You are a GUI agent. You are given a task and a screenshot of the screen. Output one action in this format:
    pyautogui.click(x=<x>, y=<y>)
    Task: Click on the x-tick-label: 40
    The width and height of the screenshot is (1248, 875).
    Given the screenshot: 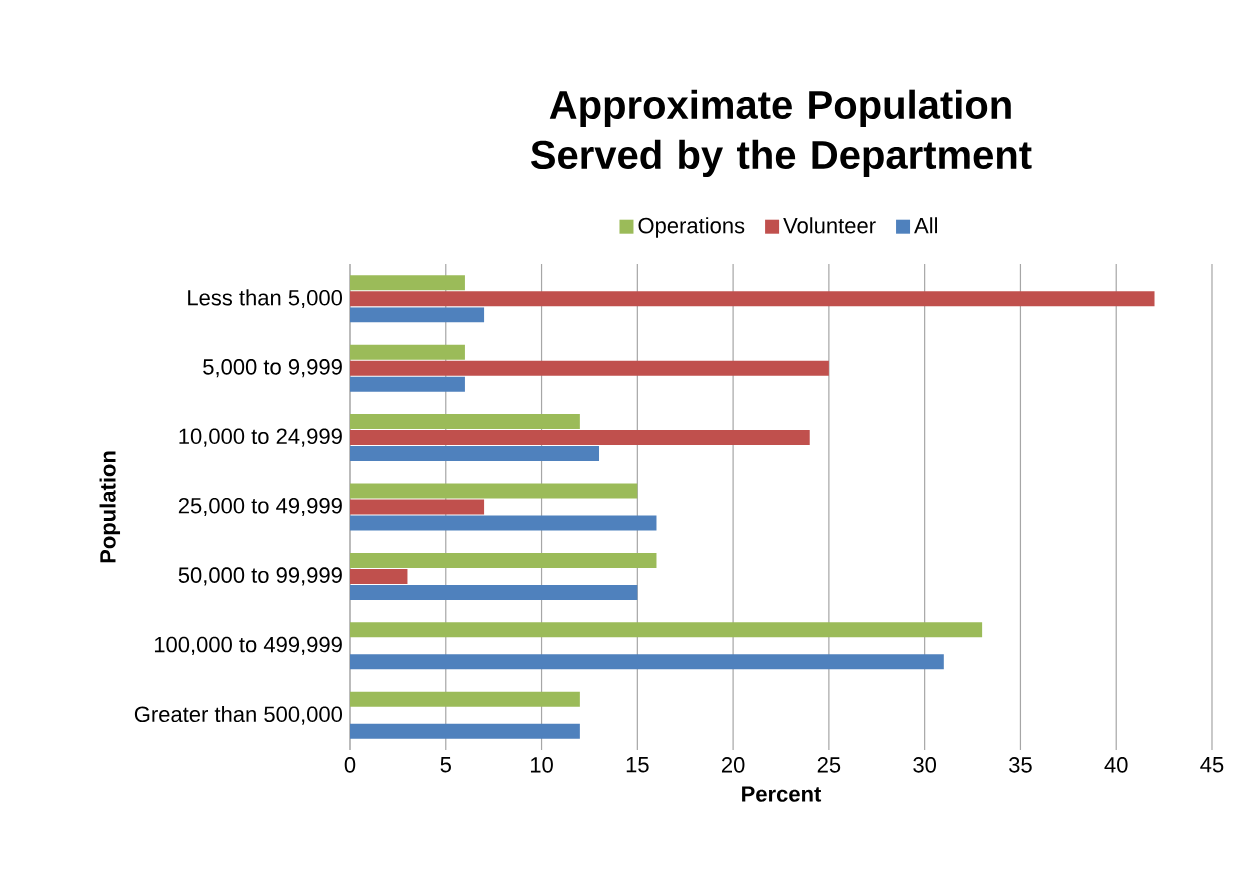 What is the action you would take?
    pyautogui.click(x=1116, y=765)
    